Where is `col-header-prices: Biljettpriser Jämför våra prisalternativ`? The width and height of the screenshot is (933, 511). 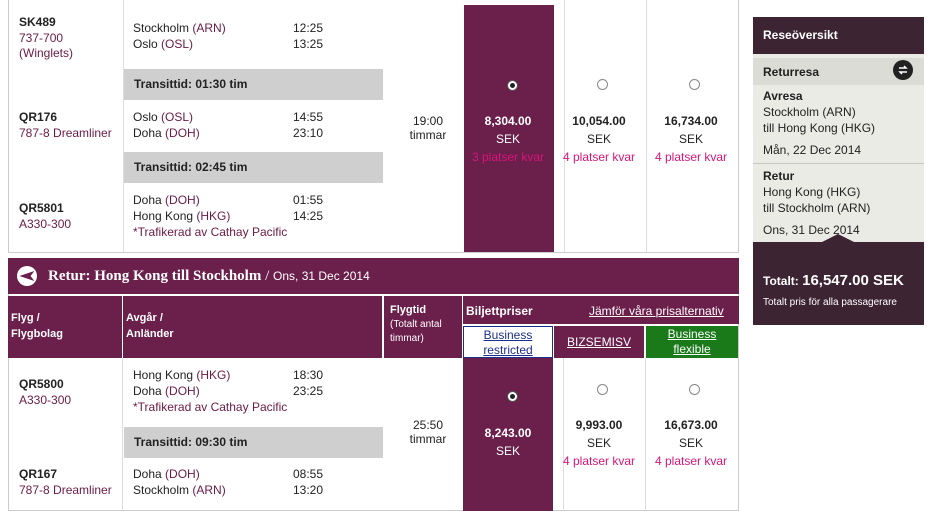
col-header-prices: Biljettpriser Jämför våra prisalternativ is located at coordinates (601, 310).